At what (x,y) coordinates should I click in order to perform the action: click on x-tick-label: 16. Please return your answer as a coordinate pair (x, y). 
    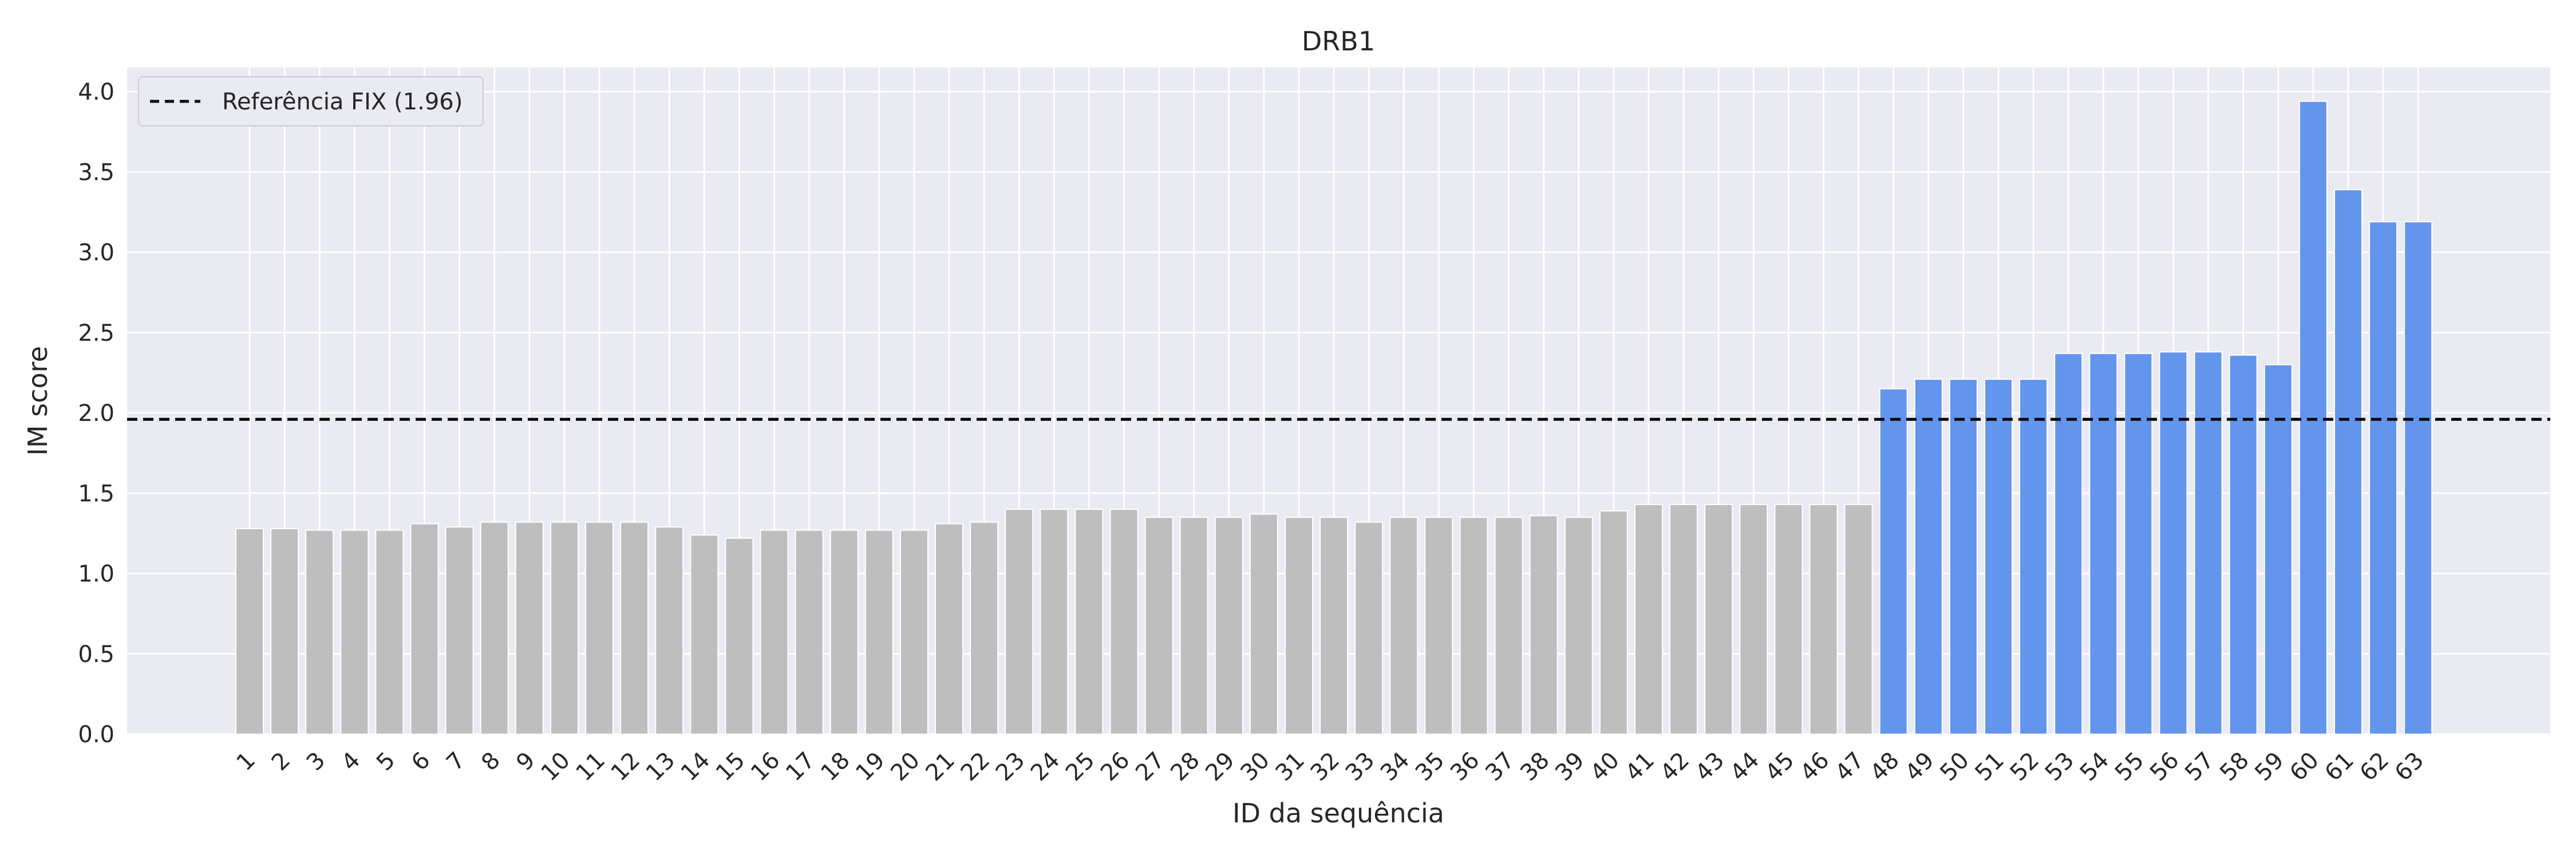
    Looking at the image, I should click on (765, 767).